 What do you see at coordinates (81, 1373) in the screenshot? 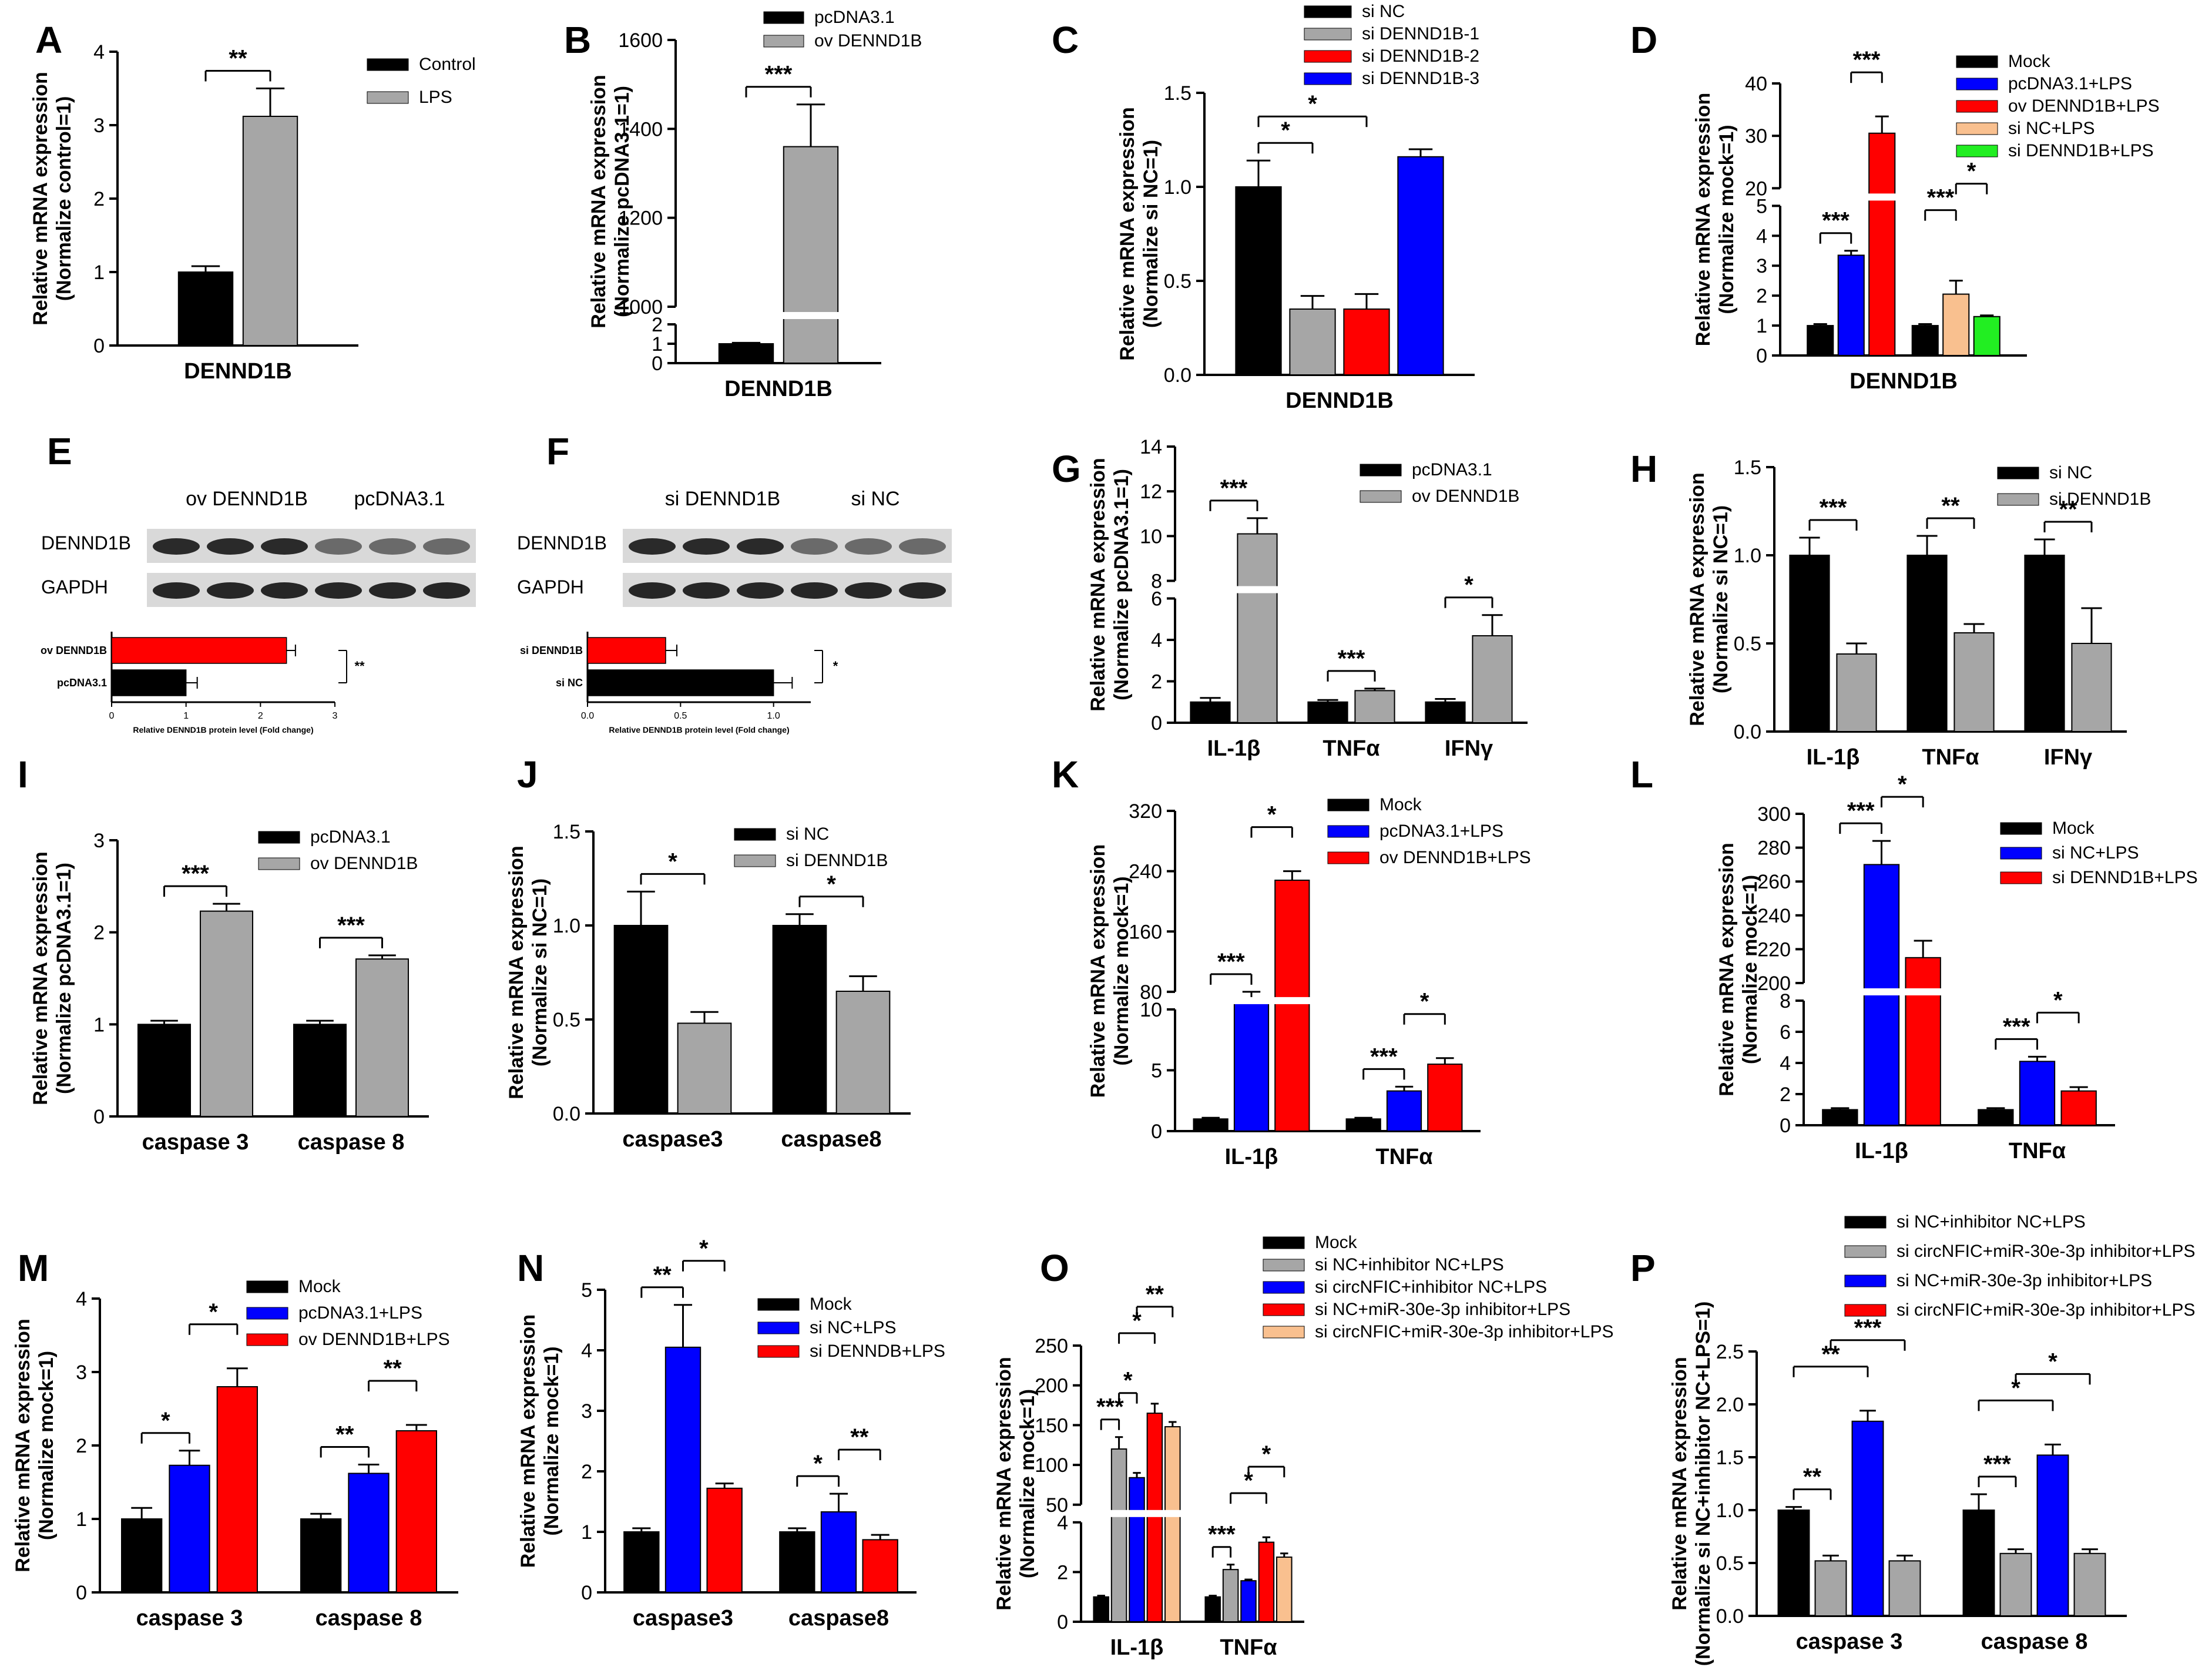
I see `y-tick-label-M: 3` at bounding box center [81, 1373].